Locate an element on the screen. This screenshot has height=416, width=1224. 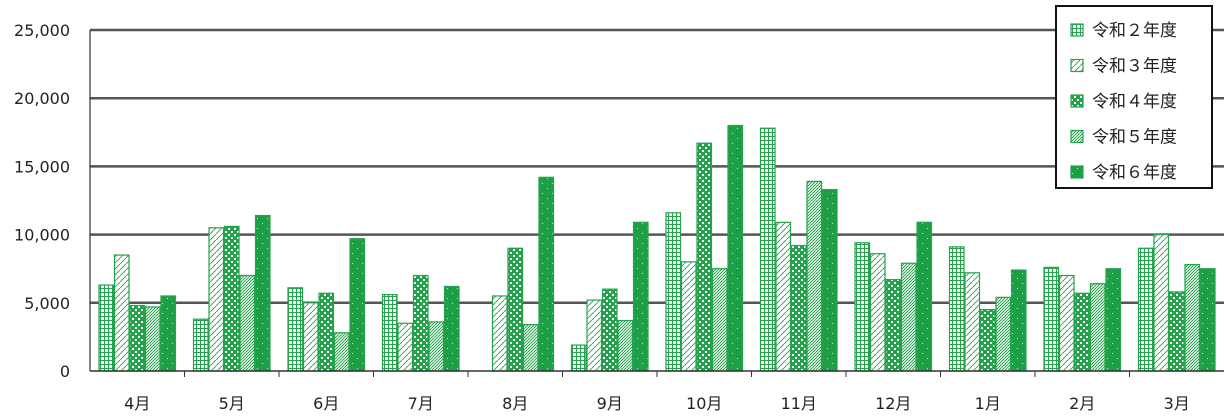
x-tick-label: 12月 is located at coordinates (893, 403).